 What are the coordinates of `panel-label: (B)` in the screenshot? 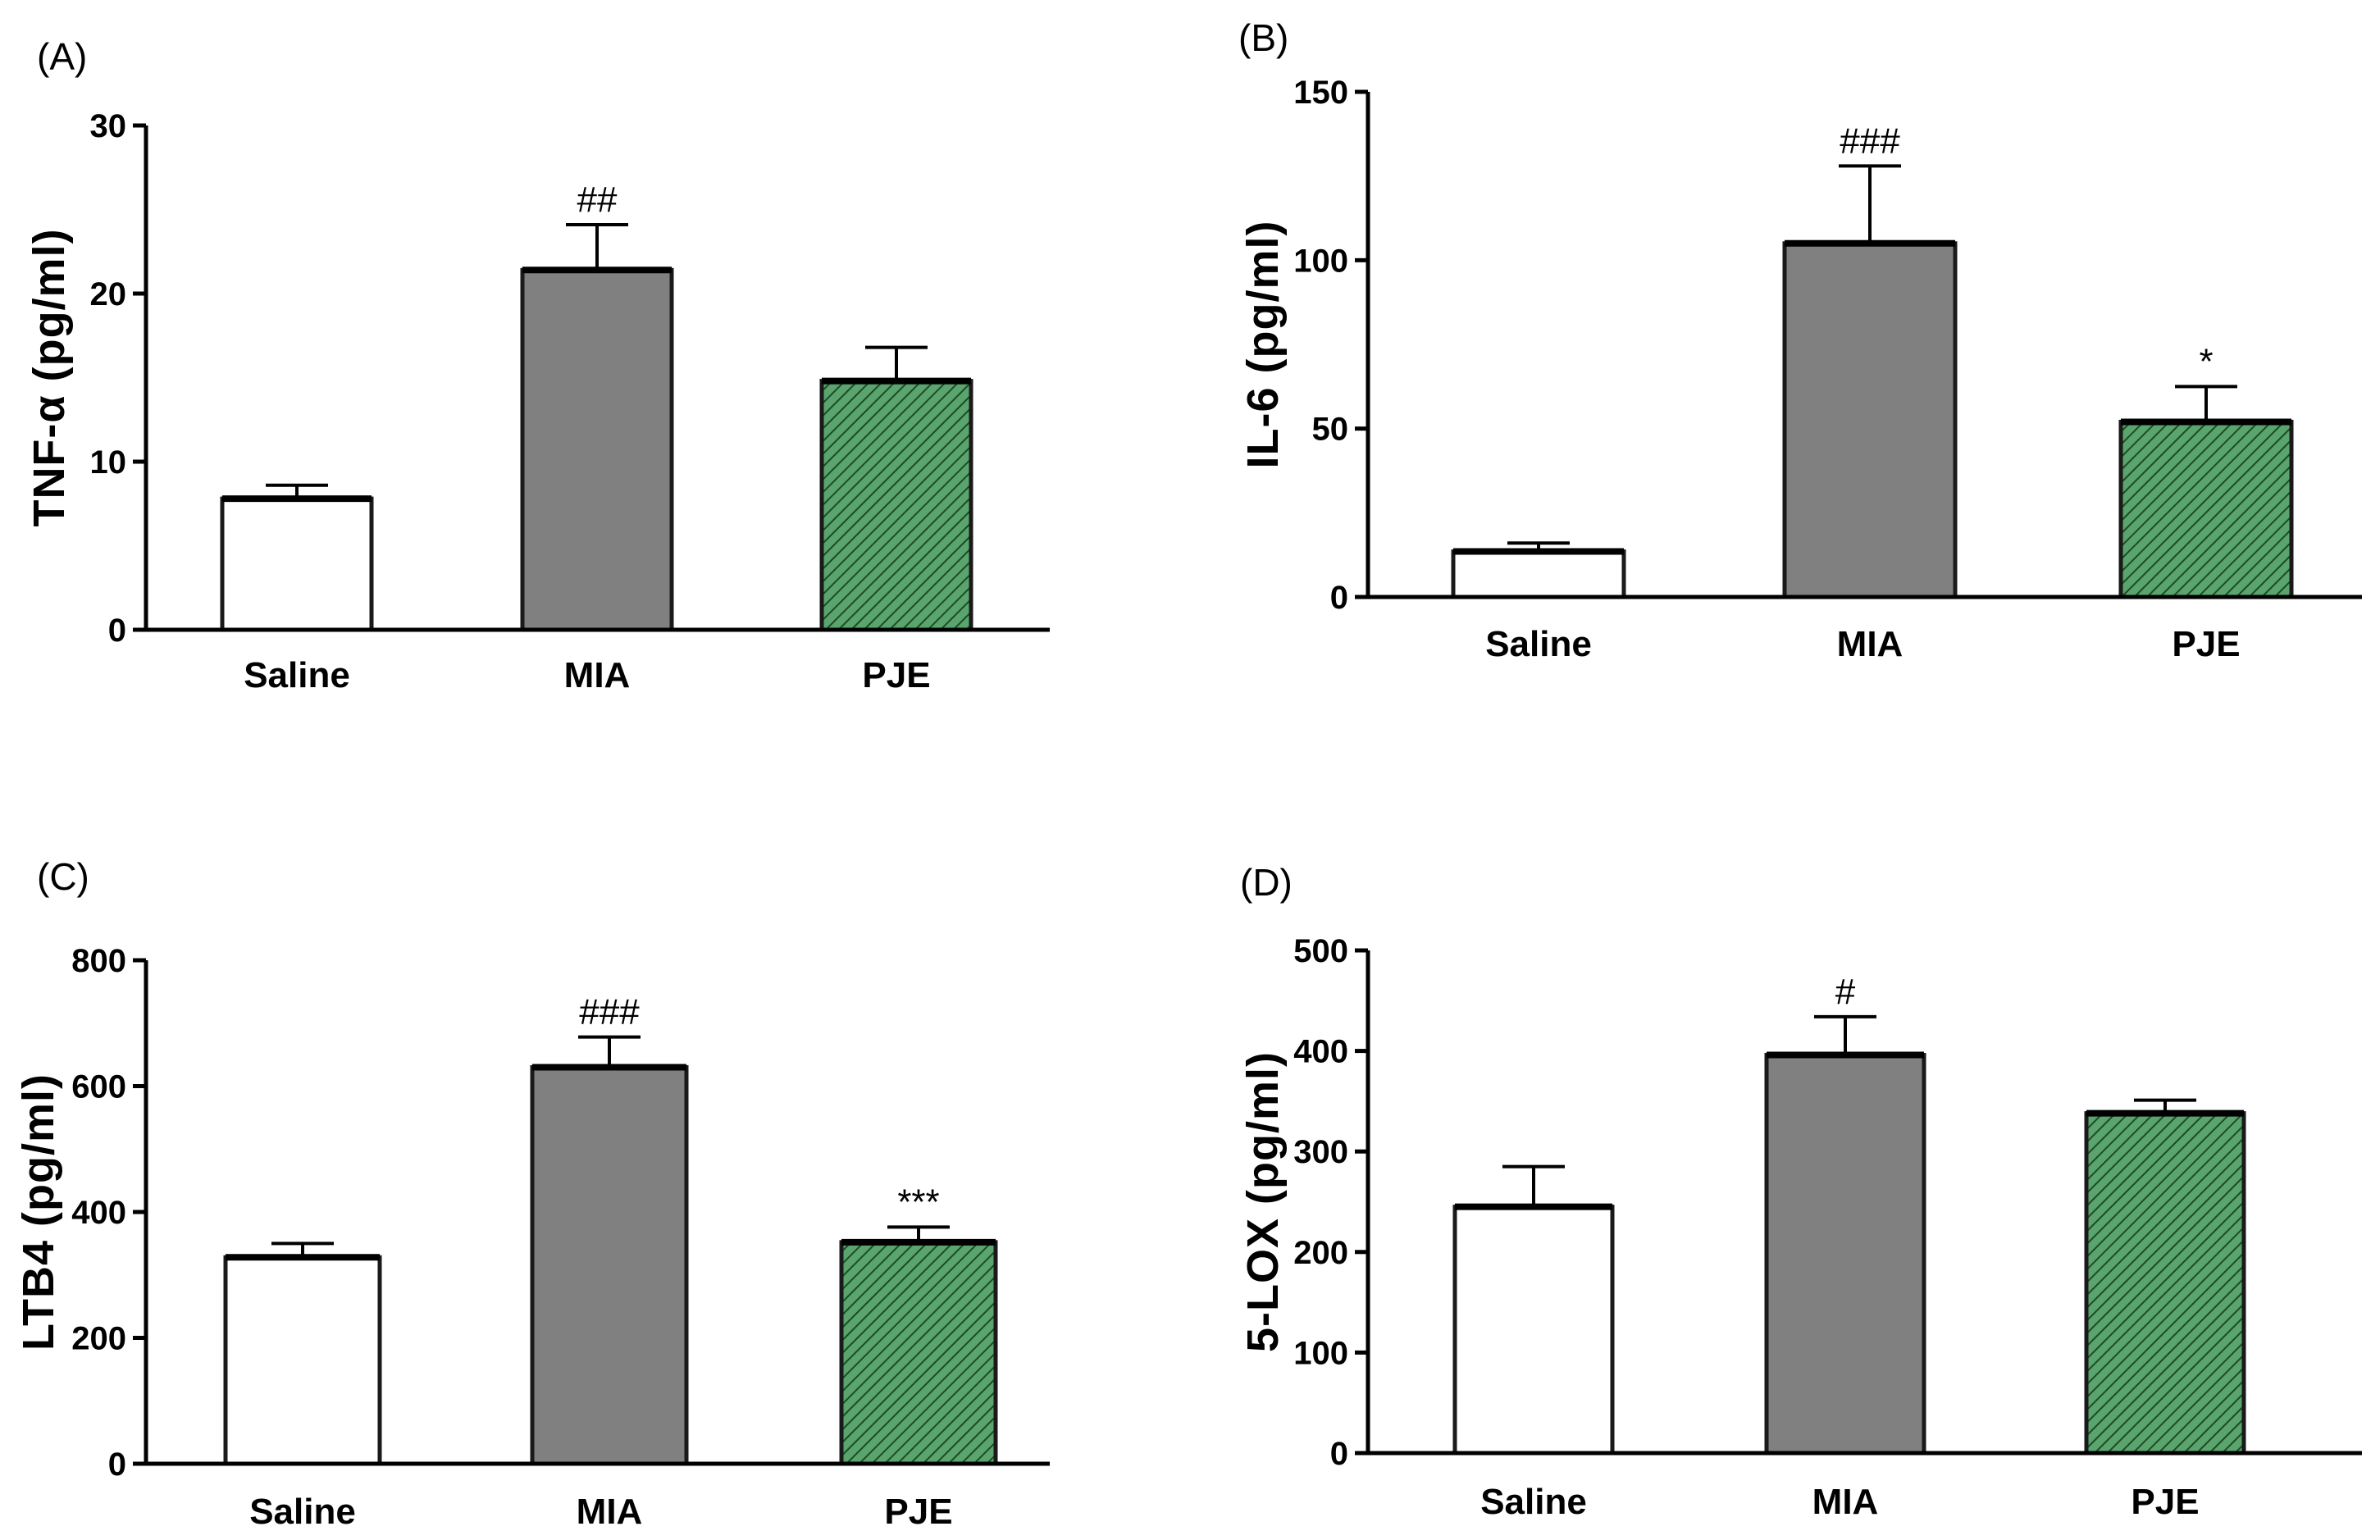 It's located at (1263, 37).